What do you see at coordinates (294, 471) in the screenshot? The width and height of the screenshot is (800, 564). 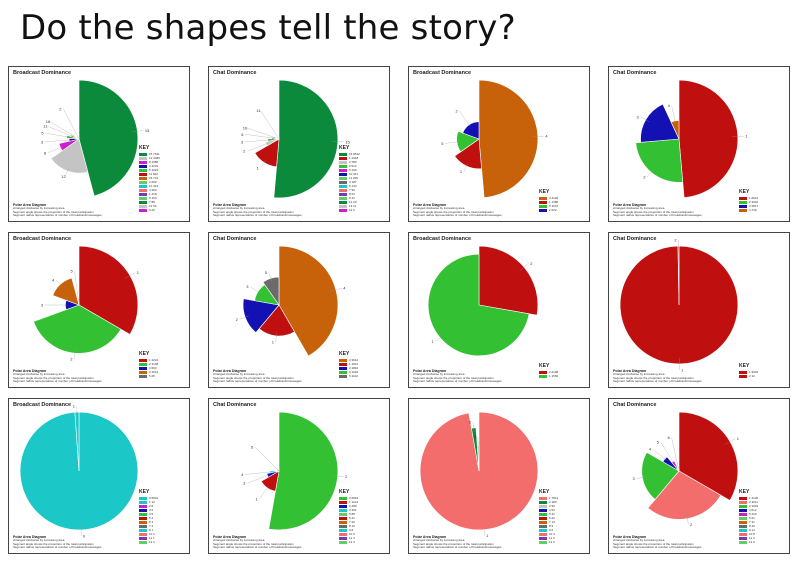 I see `polar-area-chart: 2 1 3 4 5` at bounding box center [294, 471].